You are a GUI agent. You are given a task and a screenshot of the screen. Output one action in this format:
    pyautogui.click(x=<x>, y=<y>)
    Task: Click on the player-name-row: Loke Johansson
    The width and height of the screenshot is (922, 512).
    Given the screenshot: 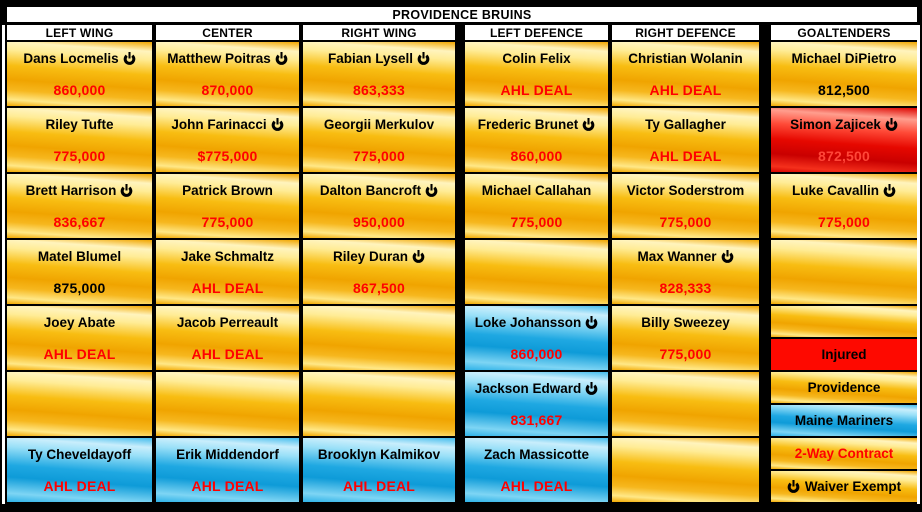 What is the action you would take?
    pyautogui.click(x=536, y=322)
    